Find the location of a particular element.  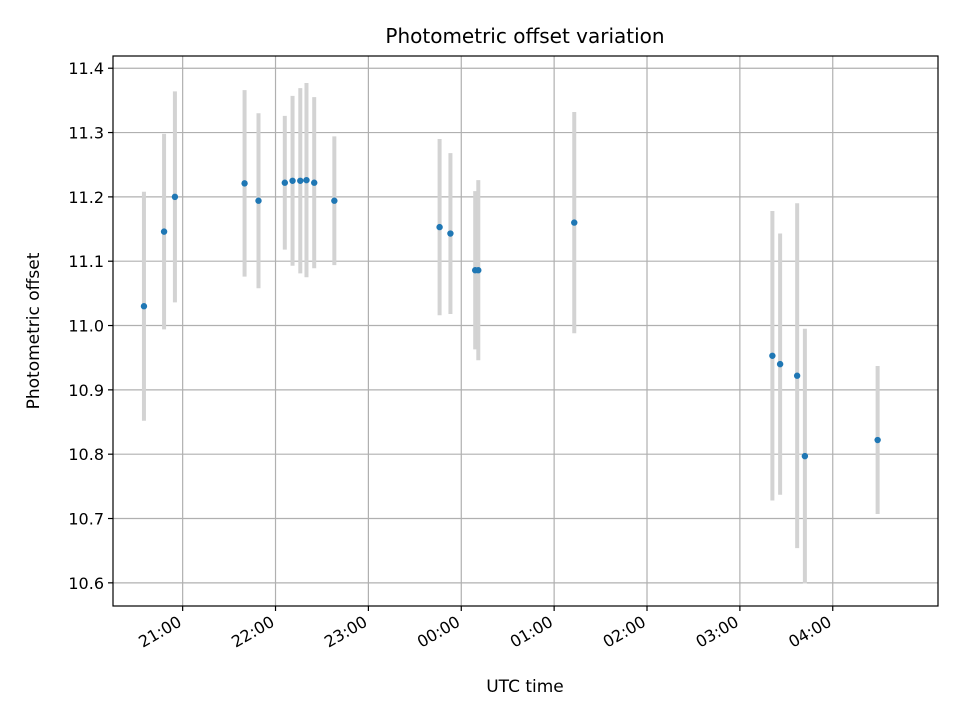

y-tick-label: 10.7 is located at coordinates (86, 519).